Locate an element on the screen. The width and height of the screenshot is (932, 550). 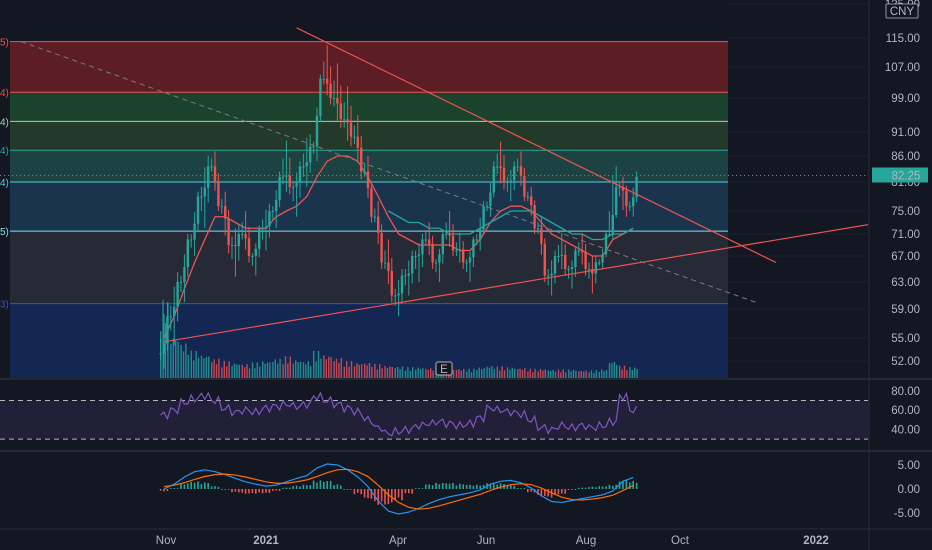
time-axis: Nov 2021 Apr Jun Aug Oct 2022 is located at coordinates (492, 541).